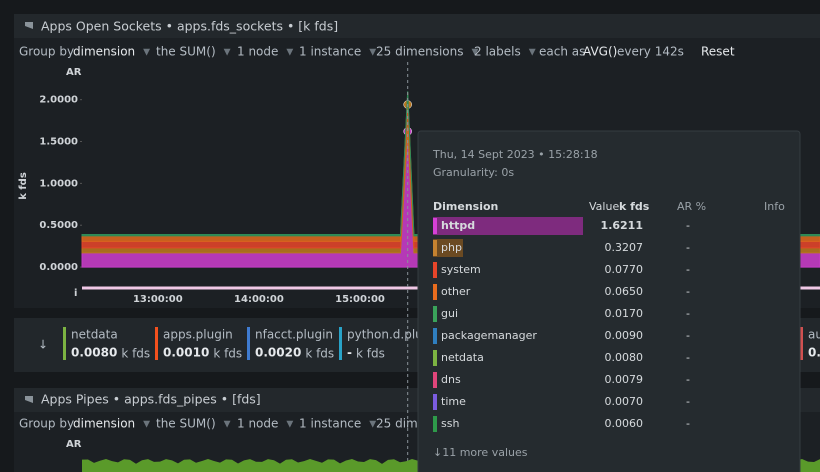 The width and height of the screenshot is (820, 472). What do you see at coordinates (624, 379) in the screenshot?
I see `row-value: 0.0079` at bounding box center [624, 379].